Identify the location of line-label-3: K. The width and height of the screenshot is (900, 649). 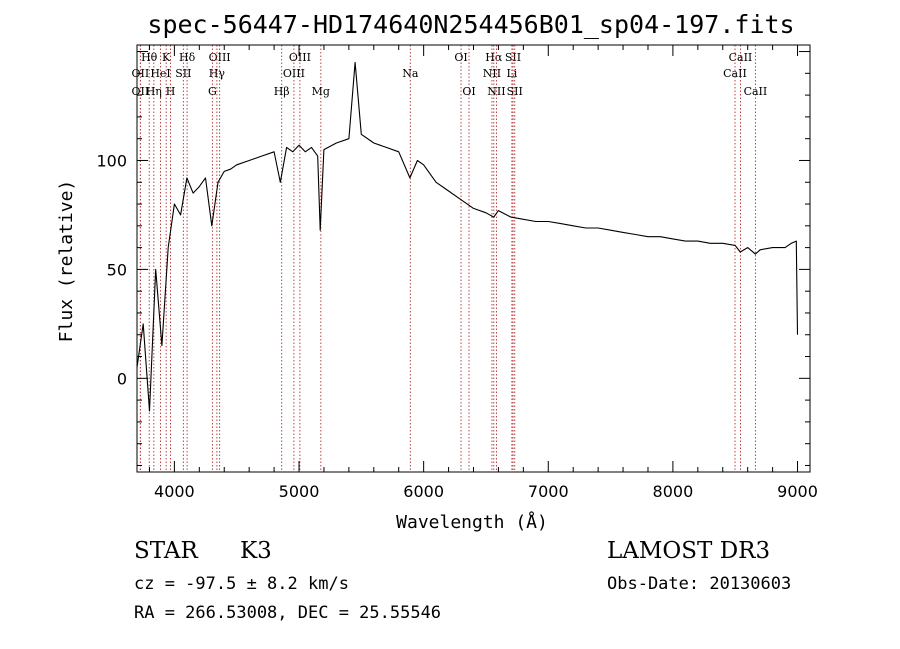
(166, 57).